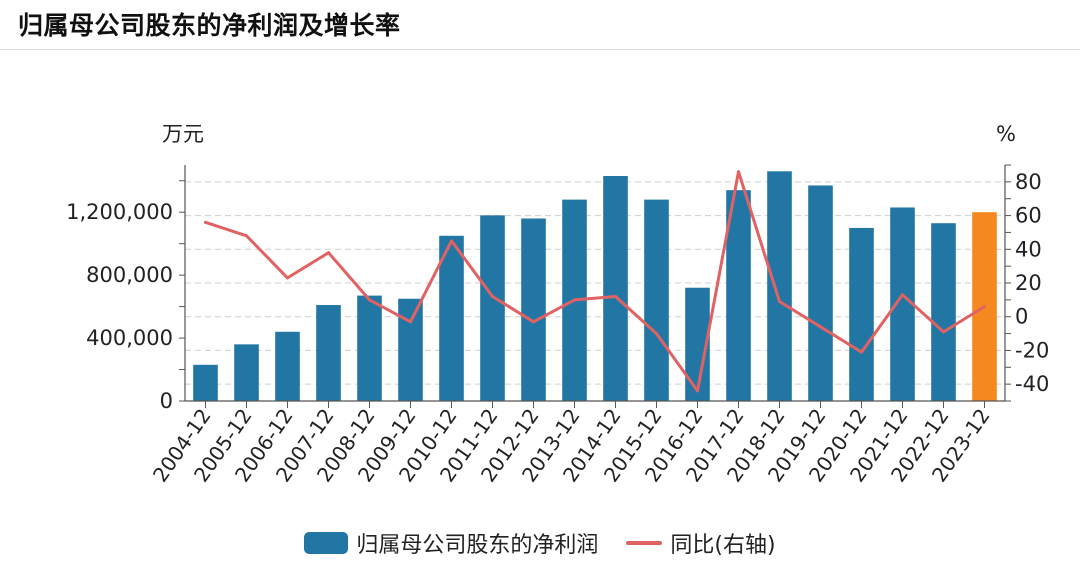 The image size is (1080, 569). What do you see at coordinates (644, 543) in the screenshot?
I see `legend-swatch-line` at bounding box center [644, 543].